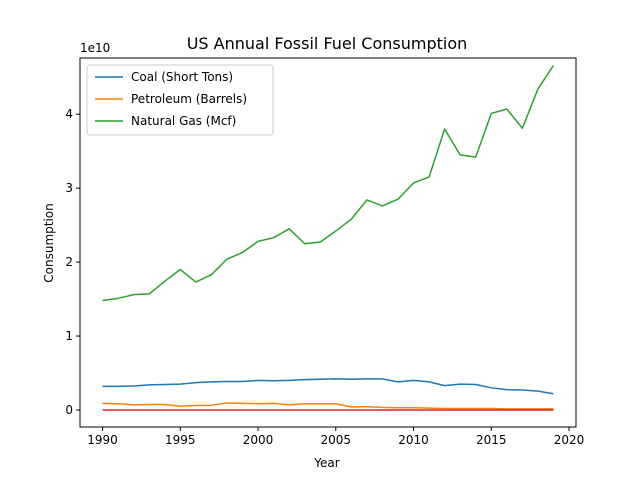  Describe the element at coordinates (69, 410) in the screenshot. I see `y-tick-label: 0` at that location.